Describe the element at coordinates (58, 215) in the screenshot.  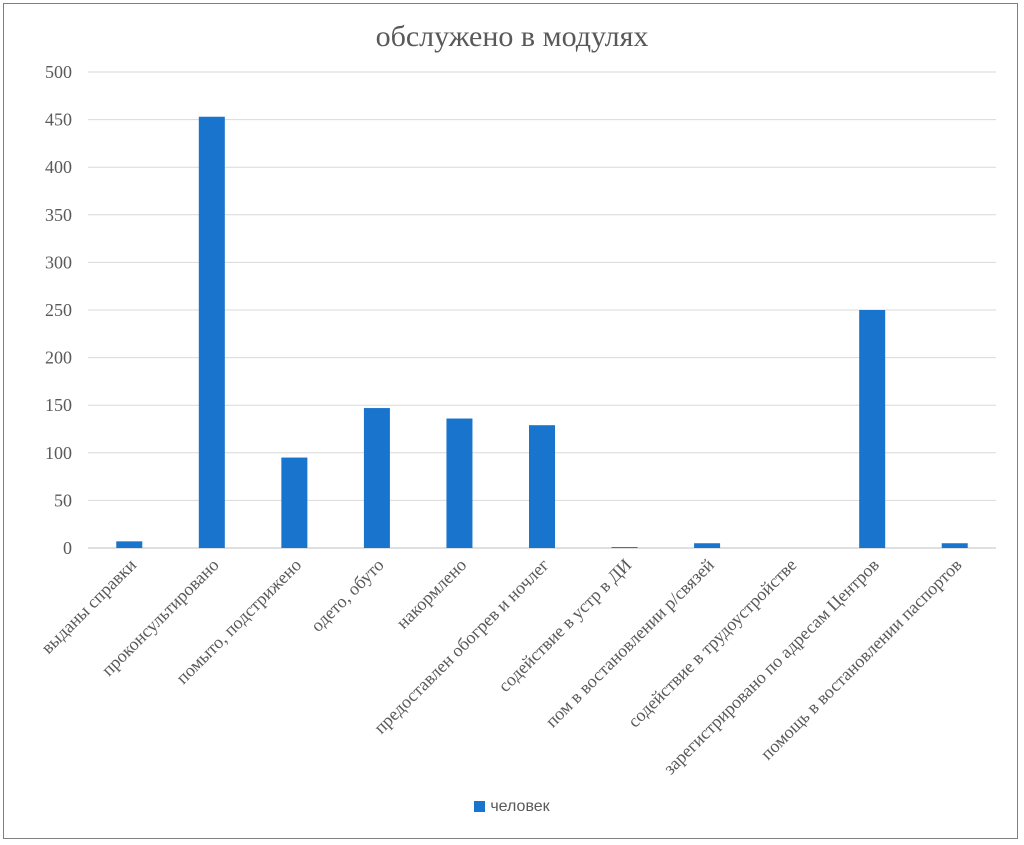
I see `y-tick-label: 350` at that location.